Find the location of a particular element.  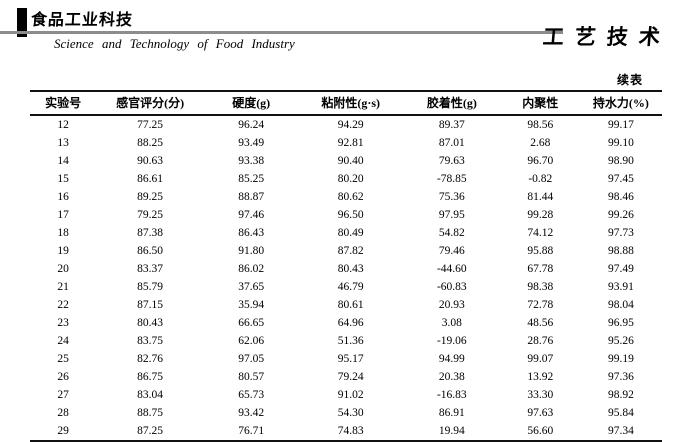

cell: 83.04 is located at coordinates (150, 395).